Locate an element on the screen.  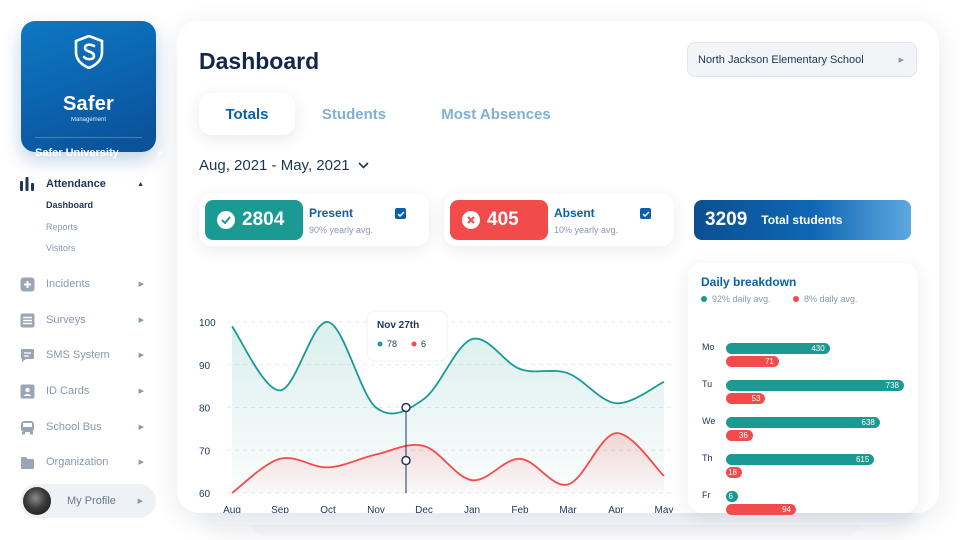
present-stat-card: 2804 Present 90% yearly avg. is located at coordinates (314, 220).